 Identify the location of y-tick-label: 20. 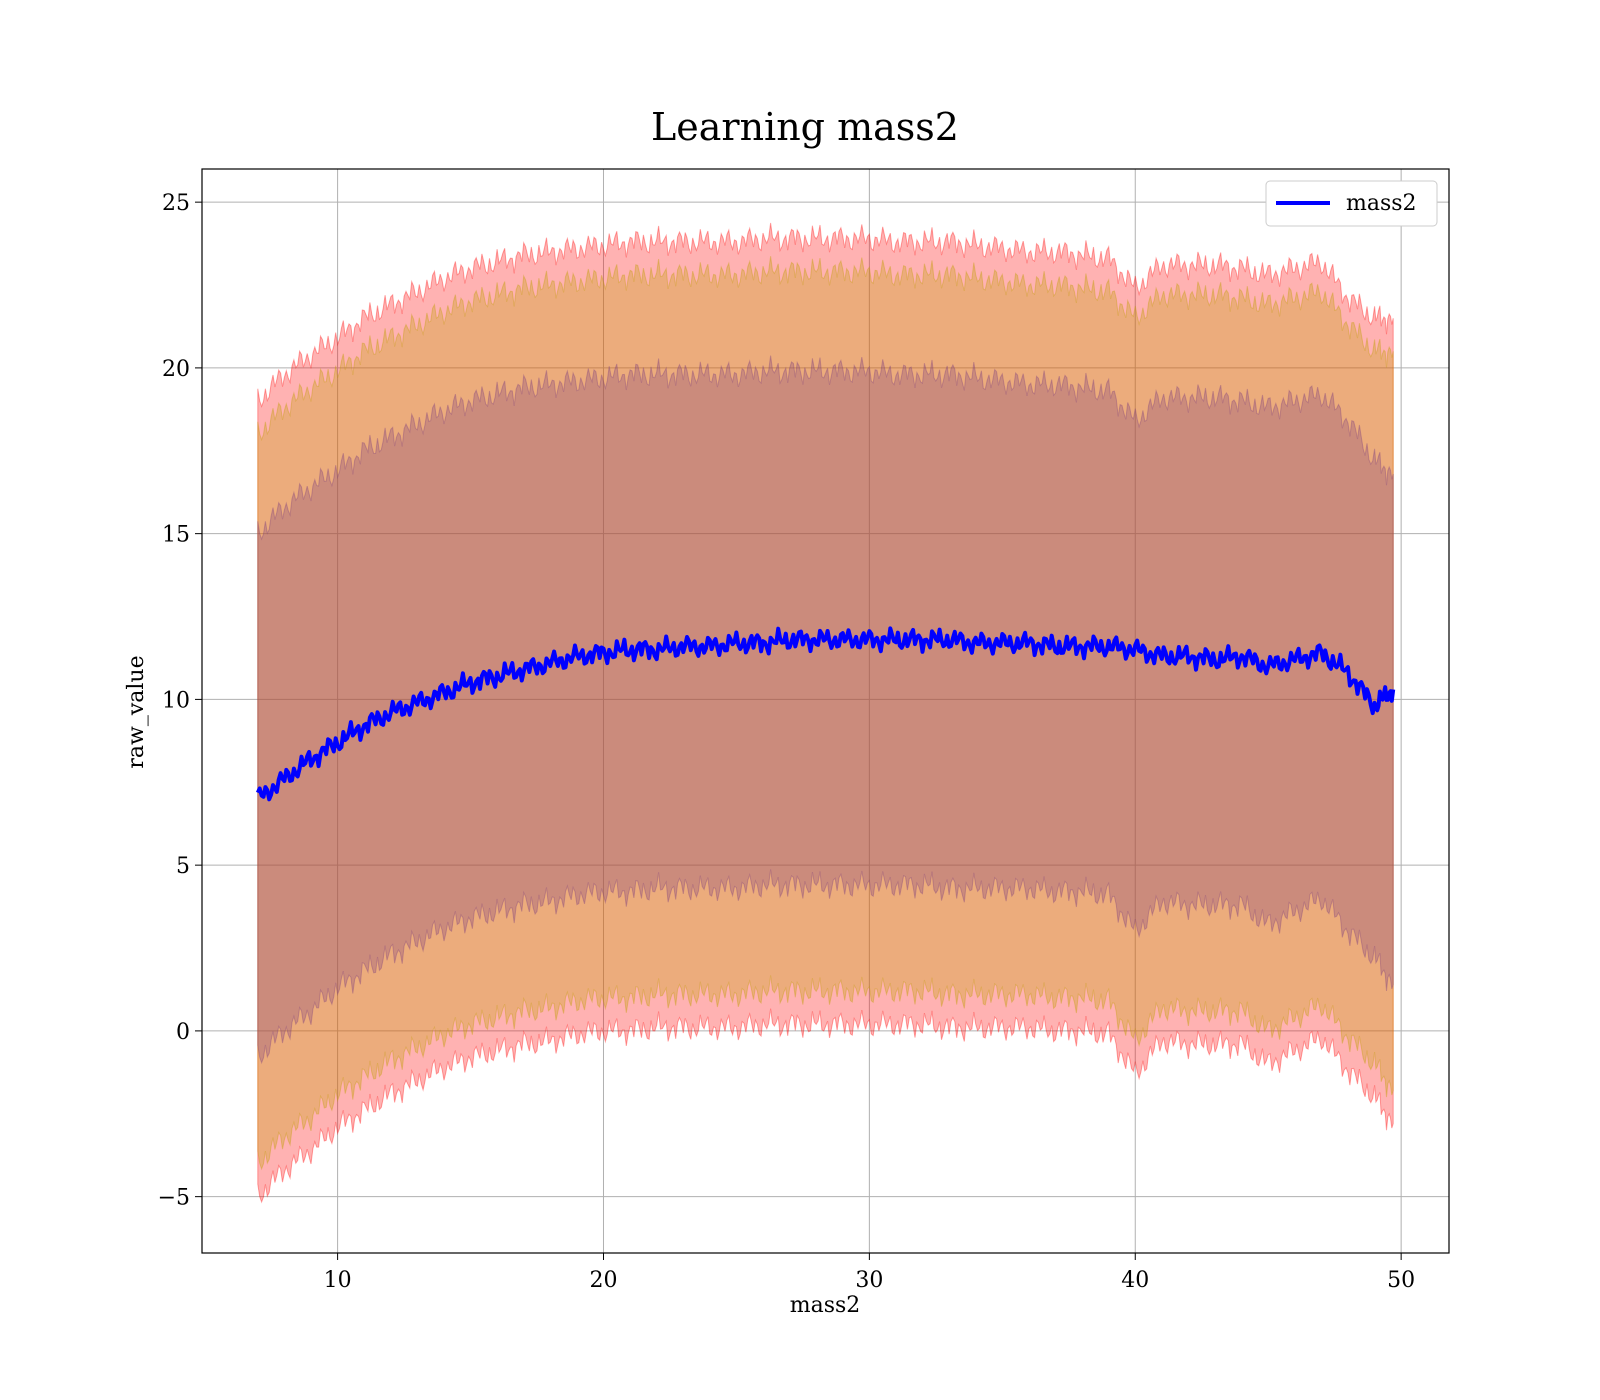
(176, 369).